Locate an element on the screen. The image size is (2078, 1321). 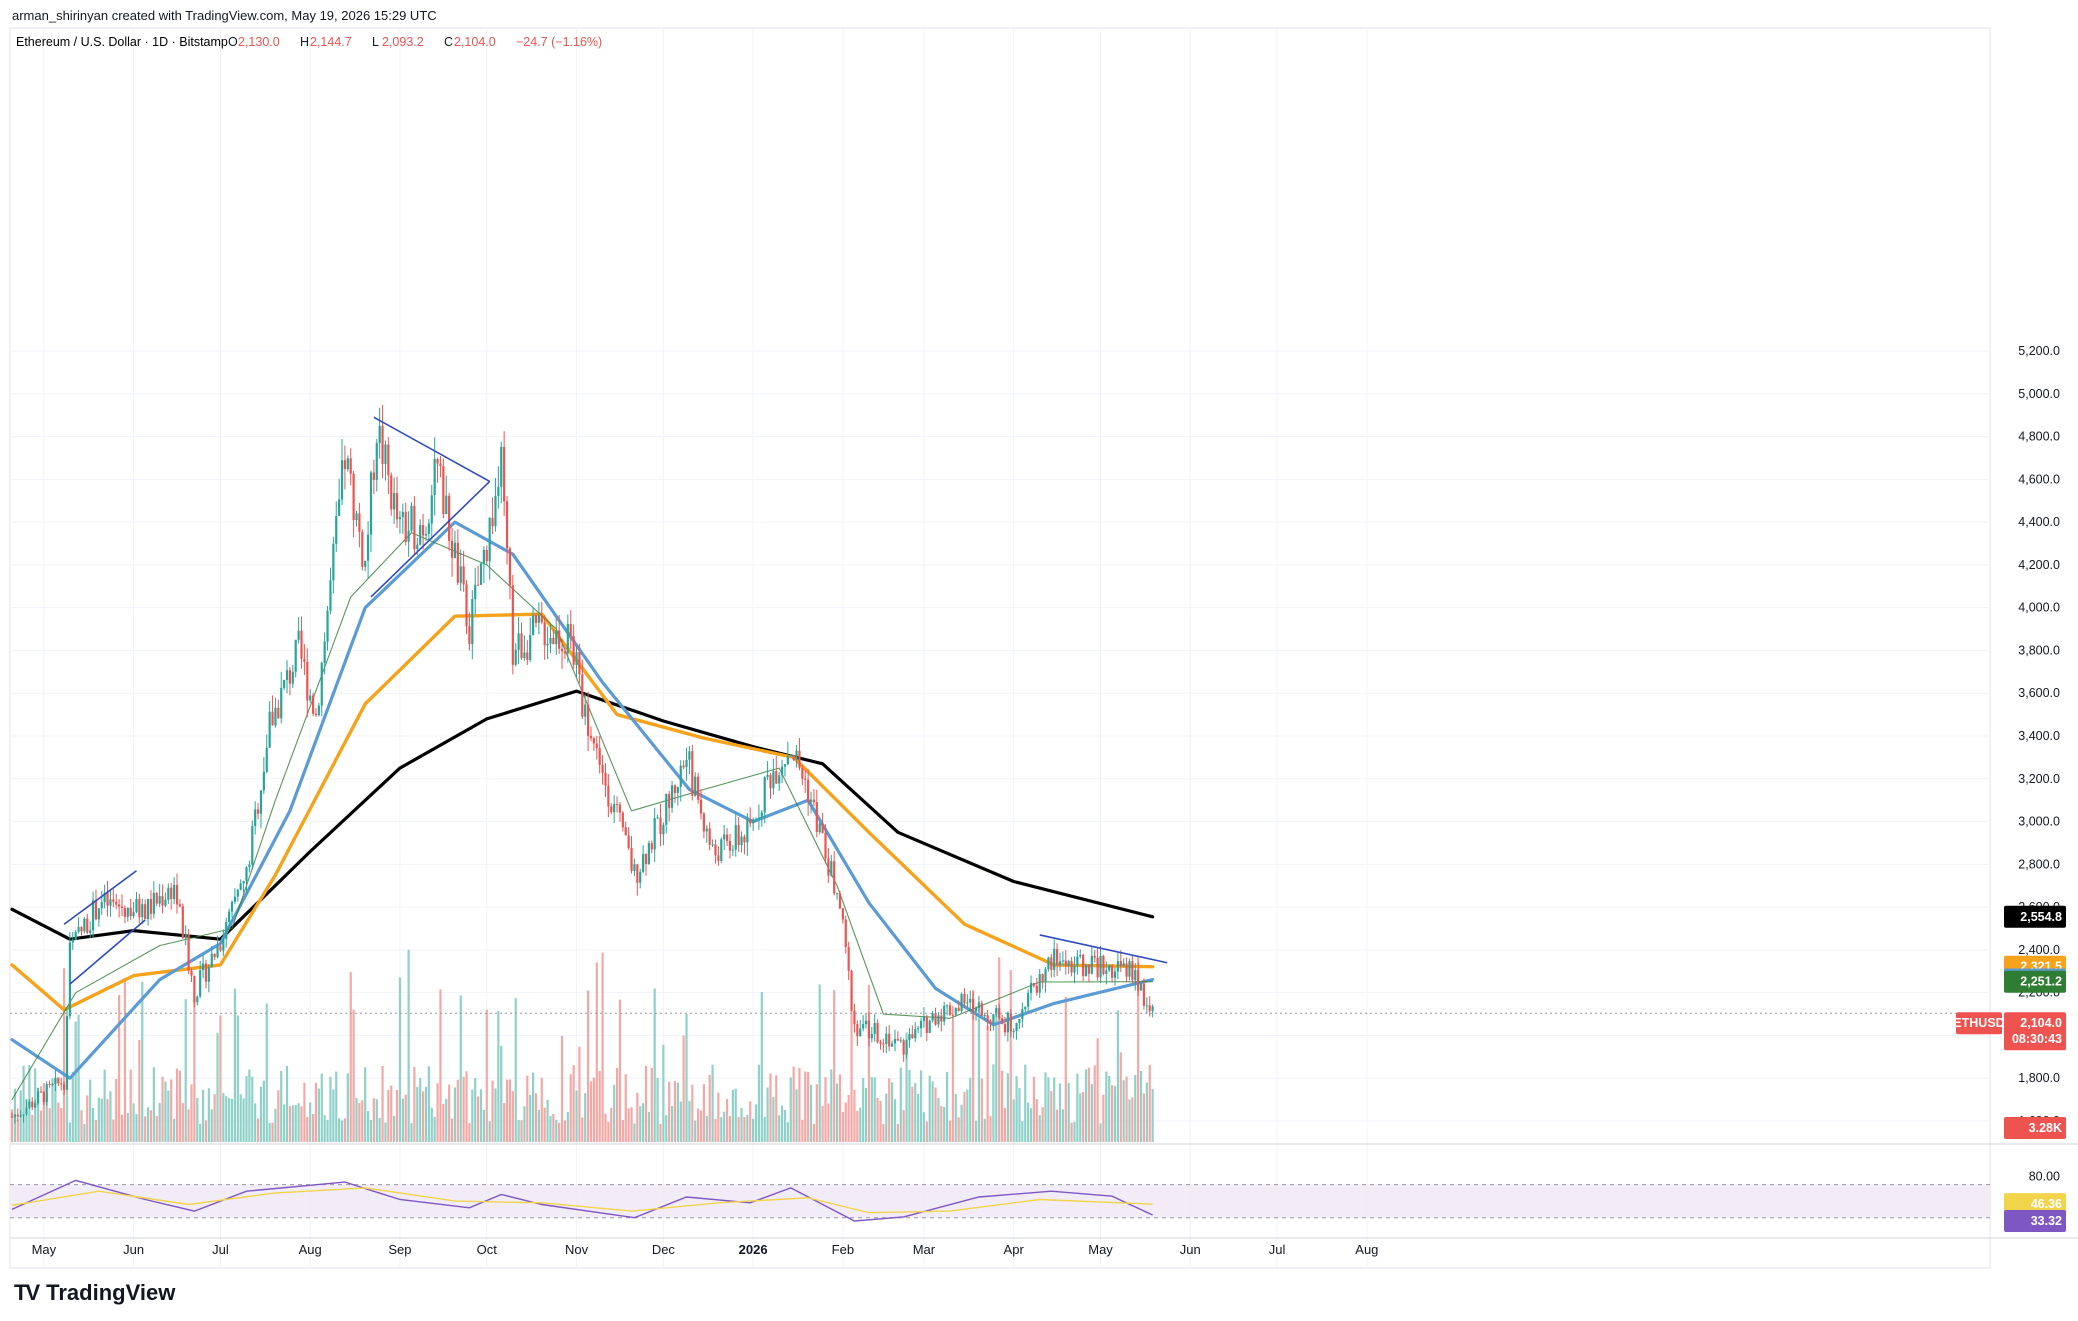
symbol-badge is located at coordinates (1979, 1023).